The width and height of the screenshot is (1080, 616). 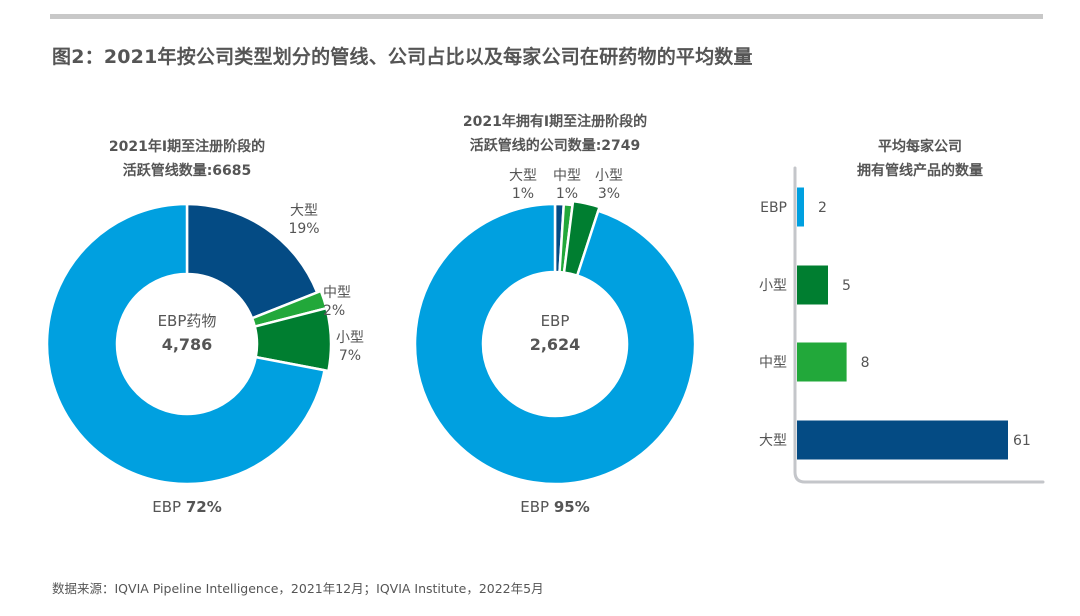 I want to click on bar-value-label-medium: 8, so click(x=865, y=363).